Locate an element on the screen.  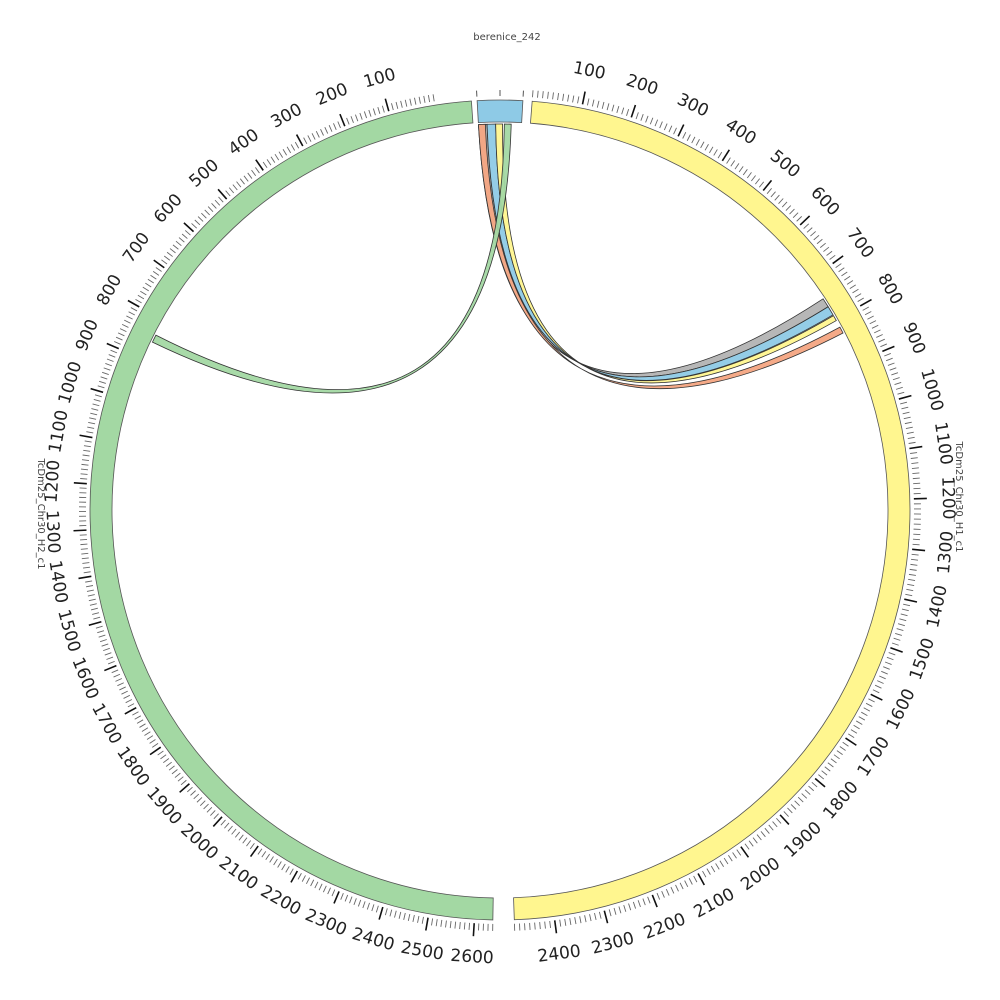
tick-label-h2: 1100 is located at coordinates (58, 432).